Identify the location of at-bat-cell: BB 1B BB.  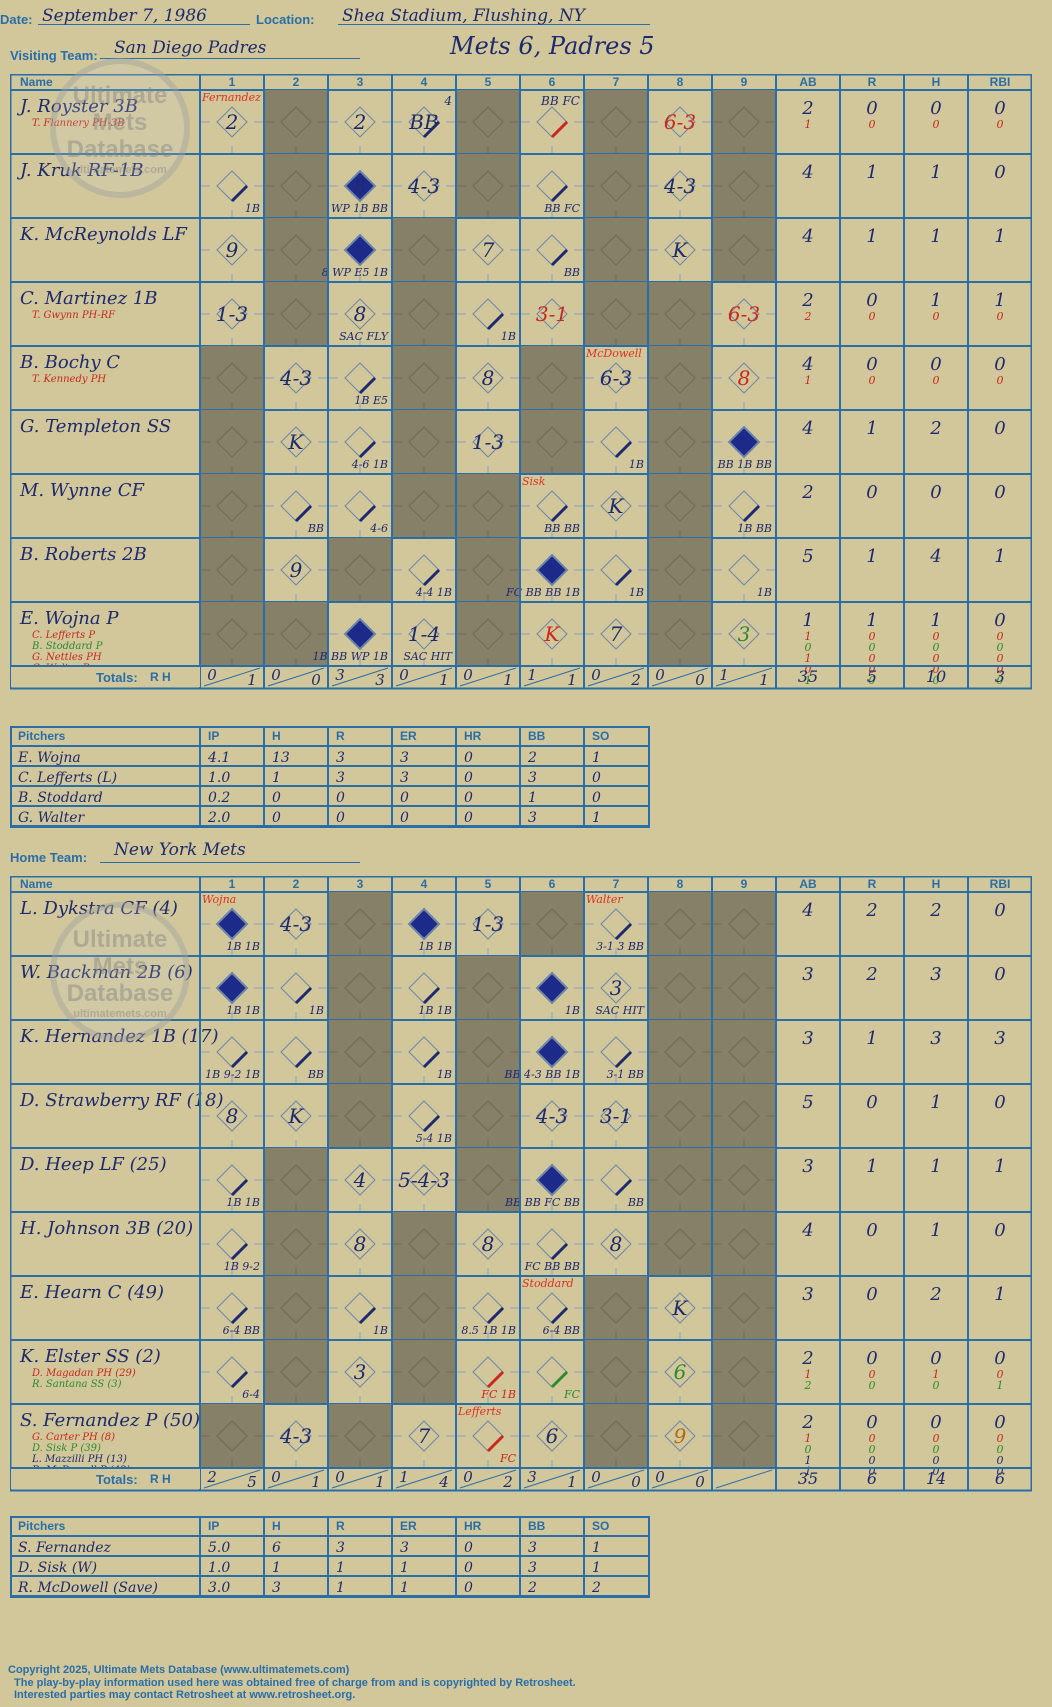
(744, 449).